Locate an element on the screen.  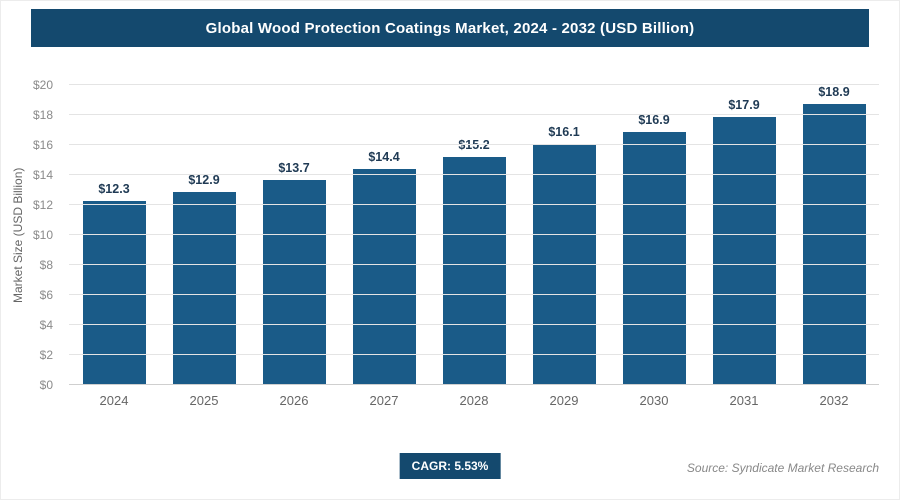
x-axis-category-label: 2030 is located at coordinates (654, 400).